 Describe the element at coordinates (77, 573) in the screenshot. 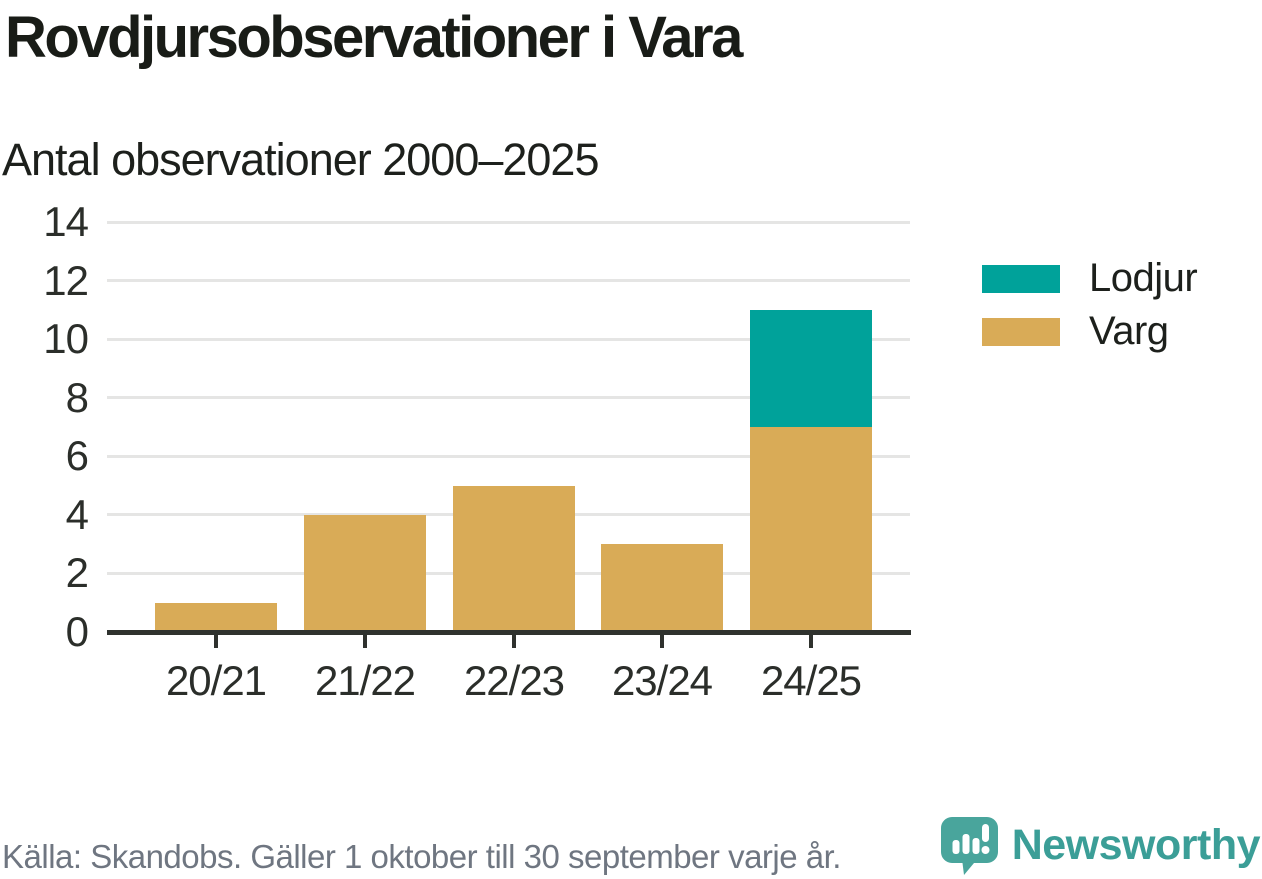

I see `y-axis-tick-label: 2` at that location.